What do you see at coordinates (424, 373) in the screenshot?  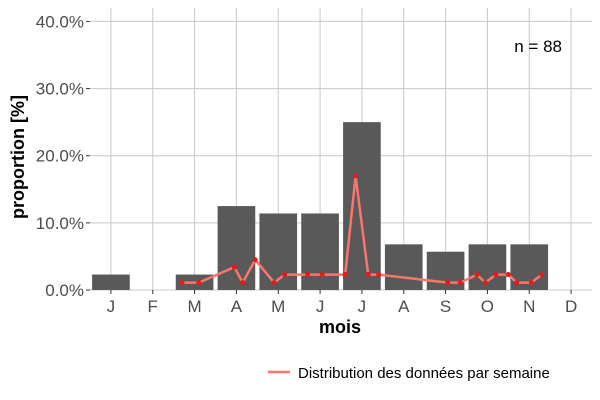 I see `legend-label: Distribution des données par semaine` at bounding box center [424, 373].